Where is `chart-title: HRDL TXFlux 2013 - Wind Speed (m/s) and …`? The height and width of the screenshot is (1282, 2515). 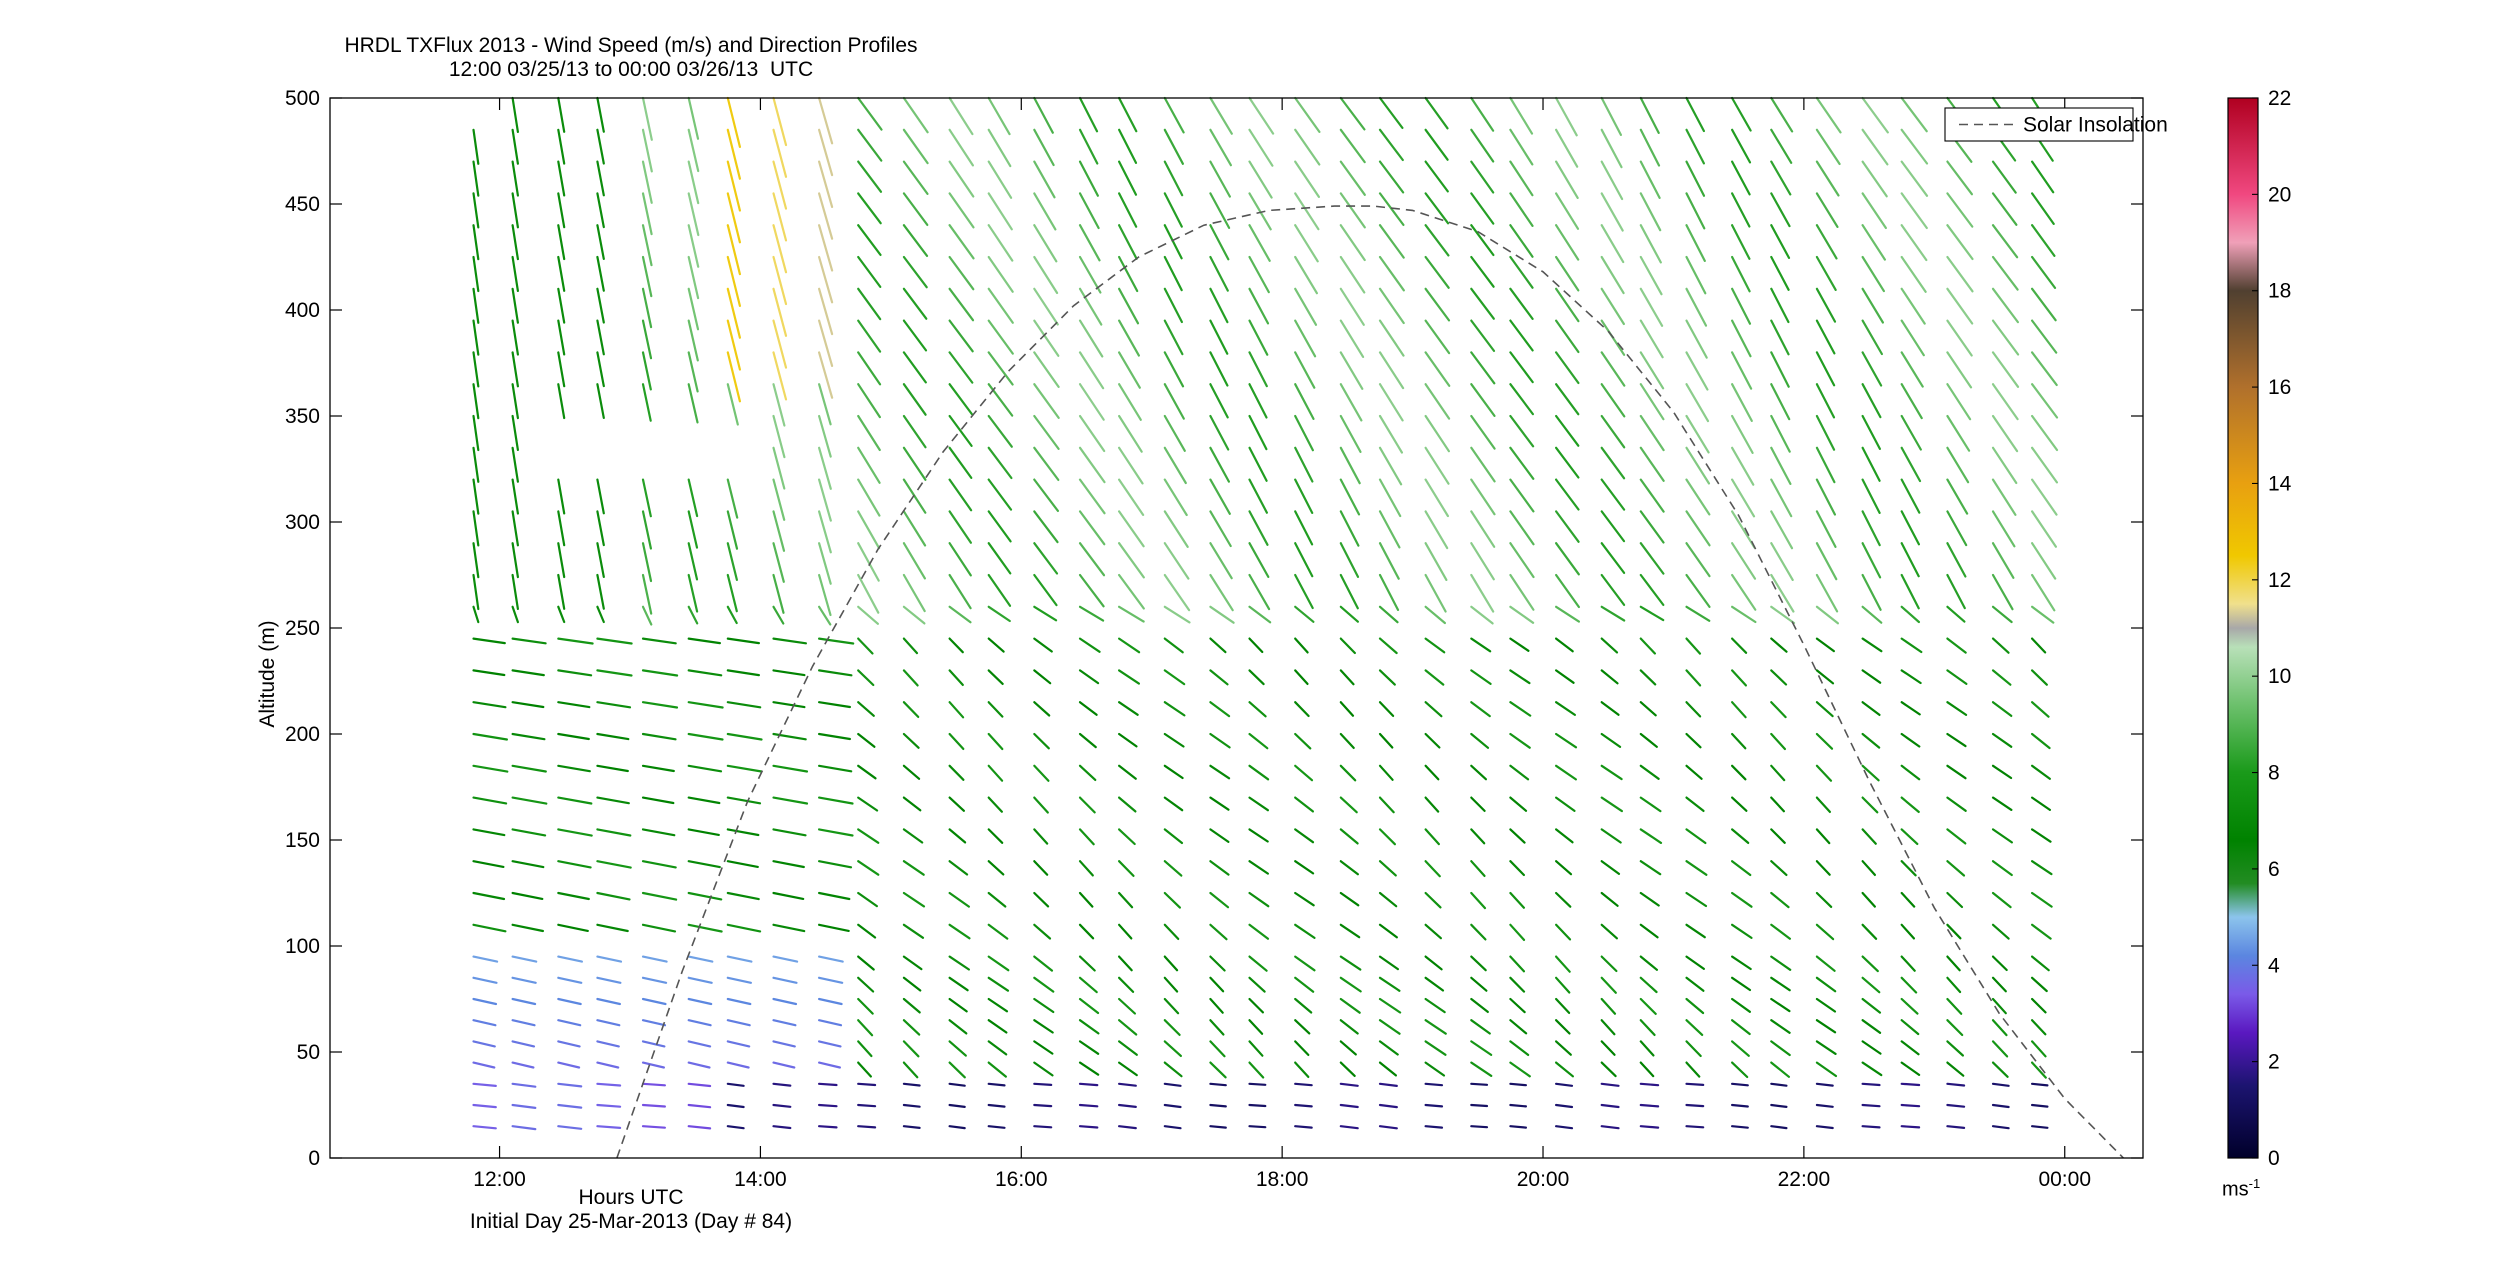
chart-title: HRDL TXFlux 2013 - Wind Speed (m/s) and … is located at coordinates (631, 45).